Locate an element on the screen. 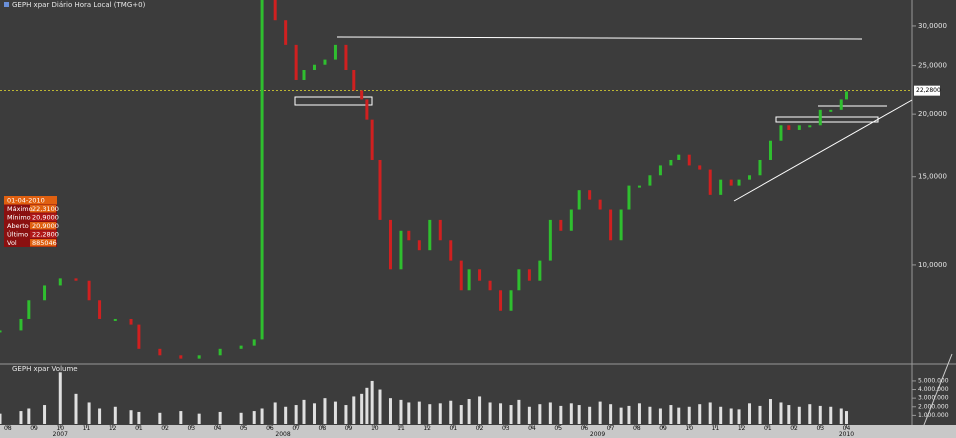  x-tick-label: 09 is located at coordinates (663, 428).